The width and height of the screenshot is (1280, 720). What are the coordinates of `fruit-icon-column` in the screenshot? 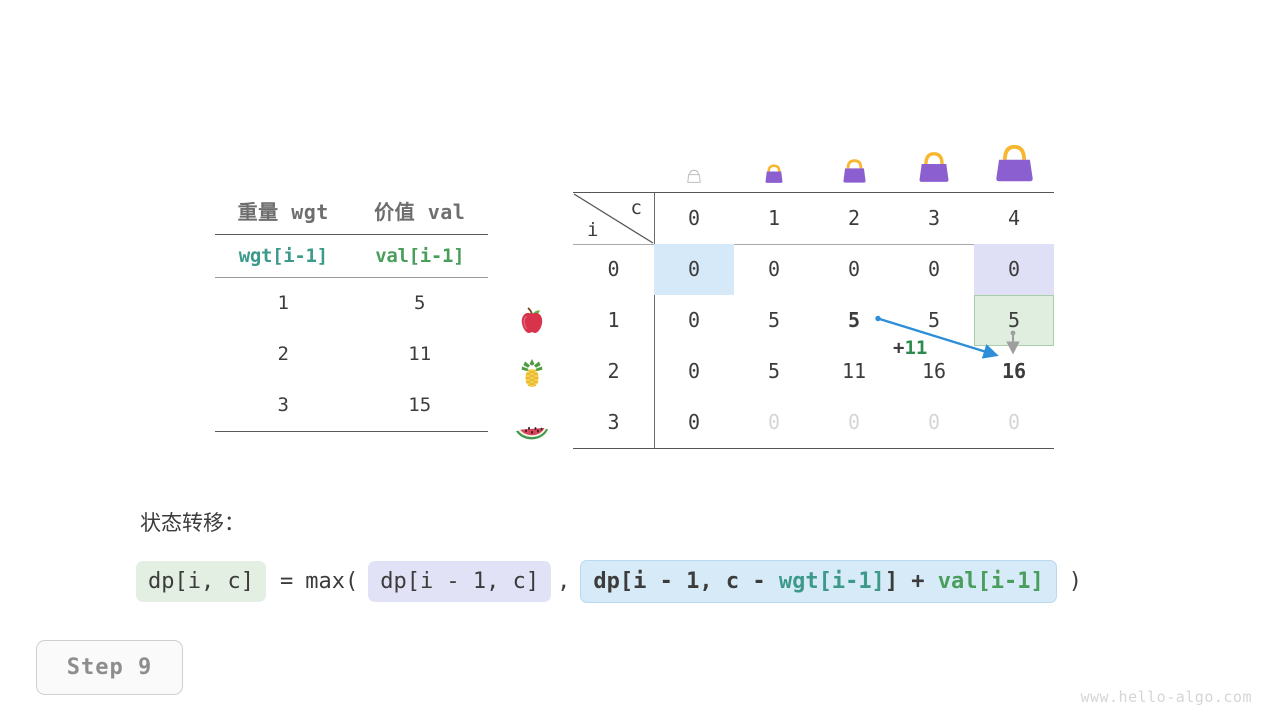 It's located at (532, 372).